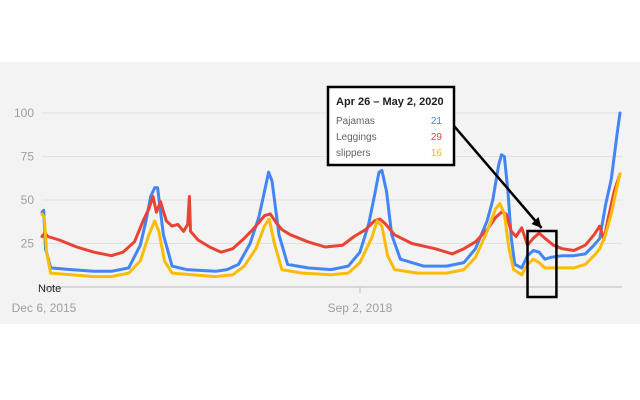 This screenshot has width=640, height=400. I want to click on tooltip-box, so click(391, 126).